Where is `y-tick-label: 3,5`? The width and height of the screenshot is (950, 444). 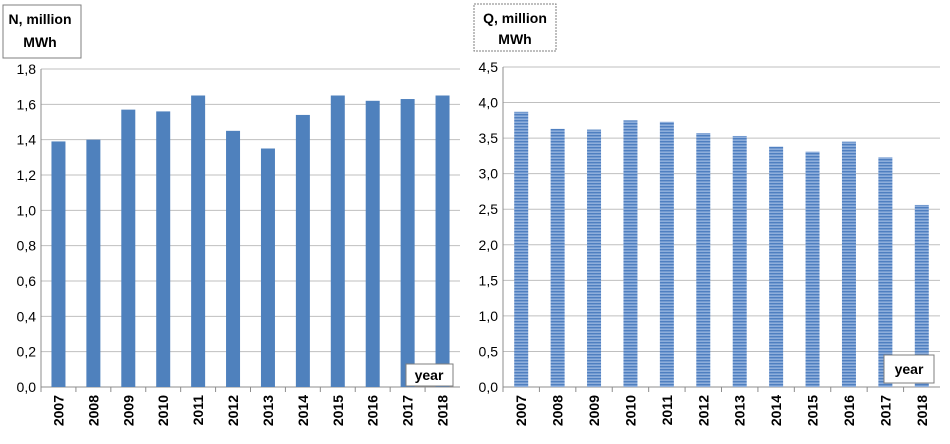 y-tick-label: 3,5 is located at coordinates (489, 138).